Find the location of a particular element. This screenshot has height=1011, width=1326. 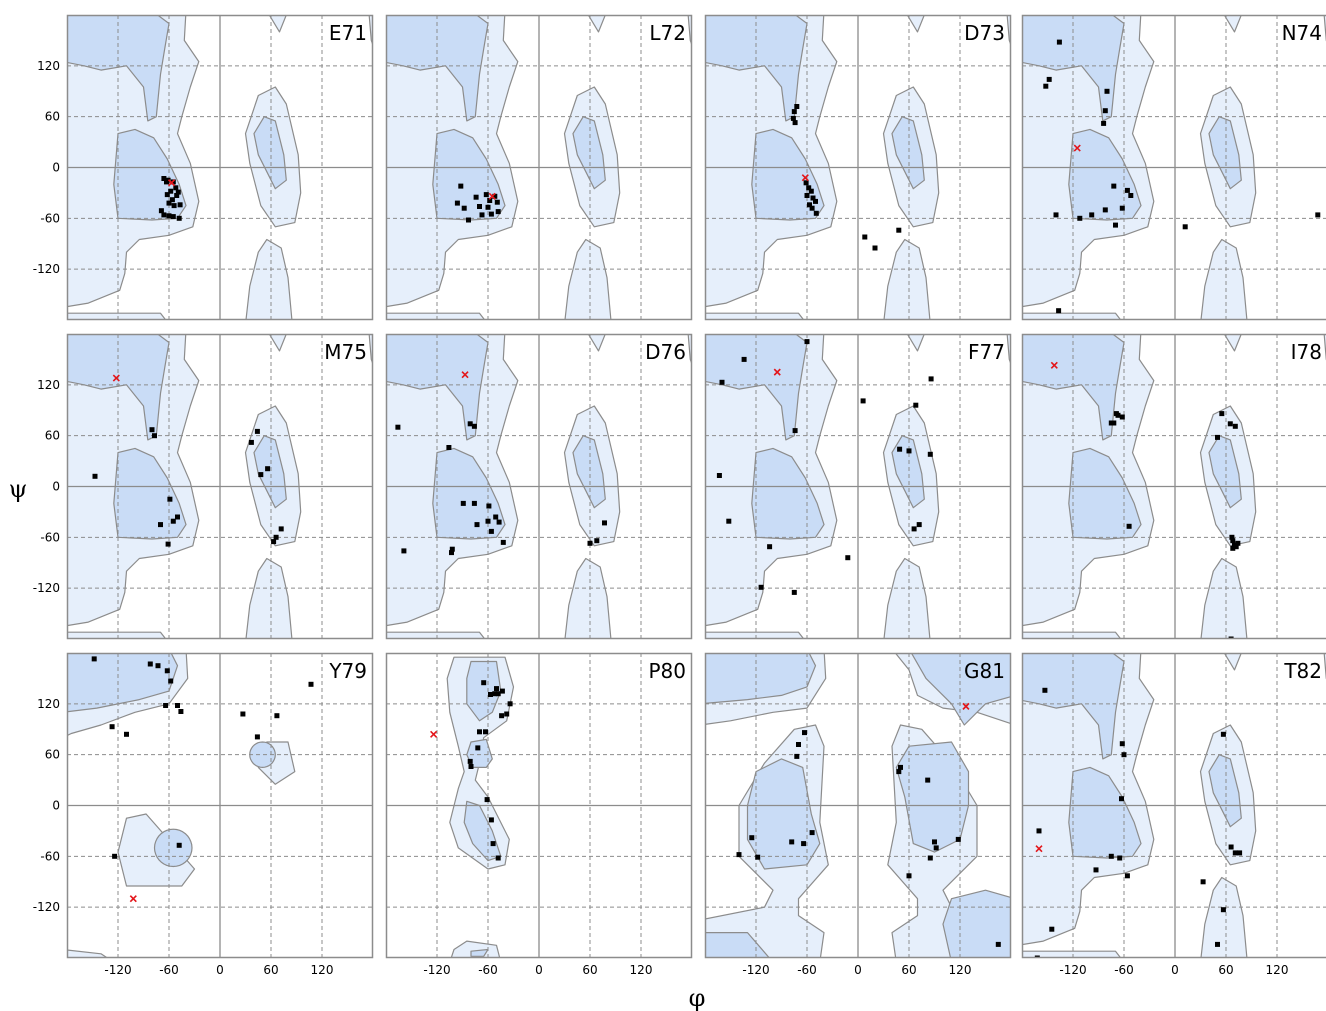

panel-label: L72 is located at coordinates (667, 33).